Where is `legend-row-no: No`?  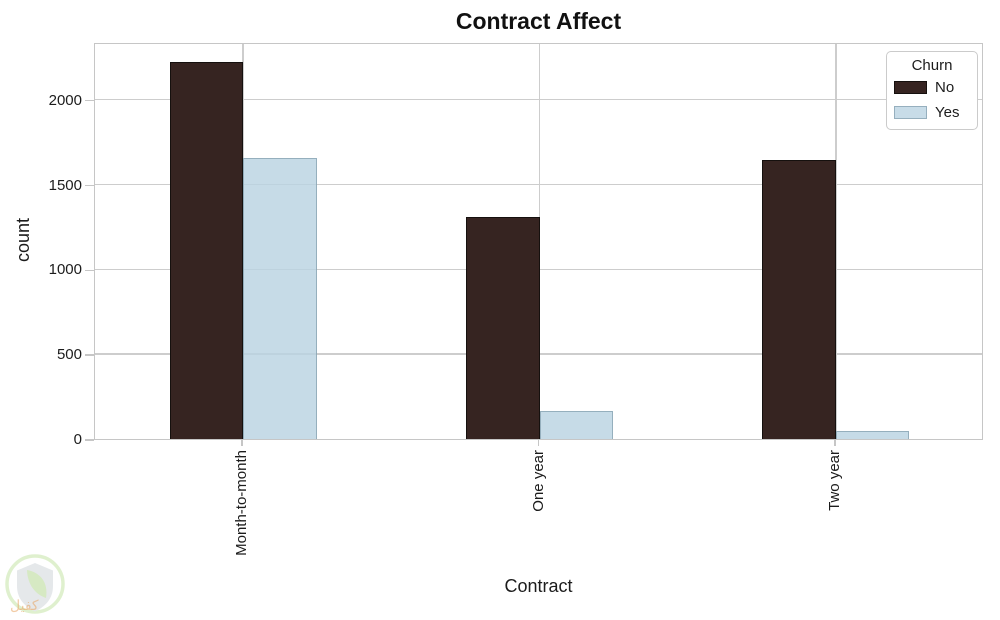
legend-row-no: No is located at coordinates (932, 87).